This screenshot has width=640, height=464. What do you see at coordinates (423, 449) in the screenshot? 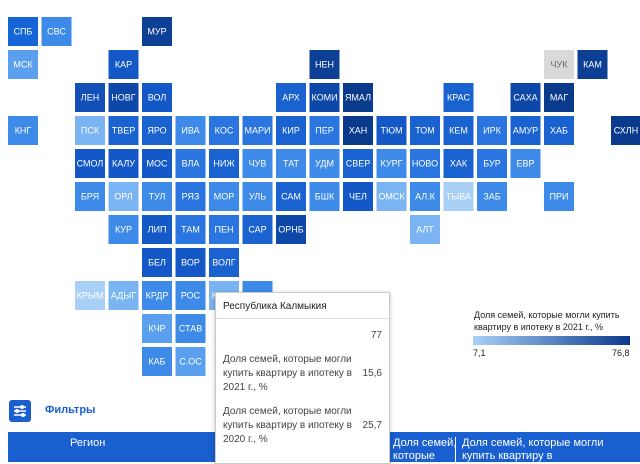
I see `header-cell: Доля семей, которые могли` at bounding box center [423, 449].